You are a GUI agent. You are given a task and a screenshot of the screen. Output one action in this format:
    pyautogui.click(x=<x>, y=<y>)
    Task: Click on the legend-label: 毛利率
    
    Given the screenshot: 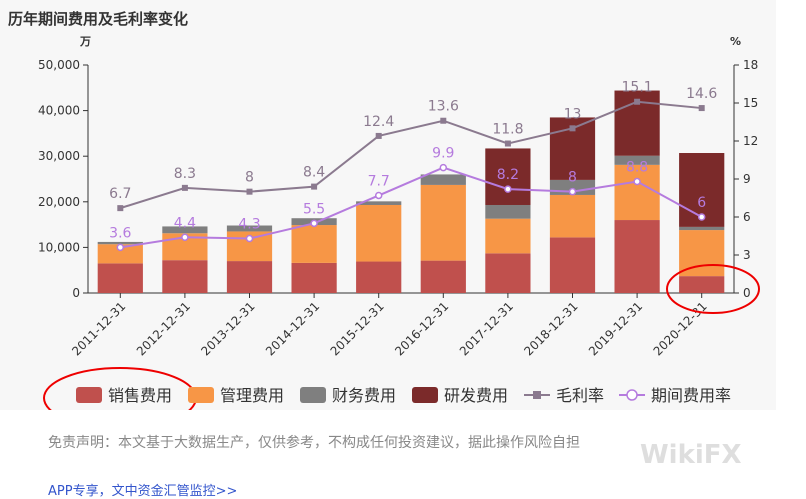 What is the action you would take?
    pyautogui.click(x=580, y=395)
    